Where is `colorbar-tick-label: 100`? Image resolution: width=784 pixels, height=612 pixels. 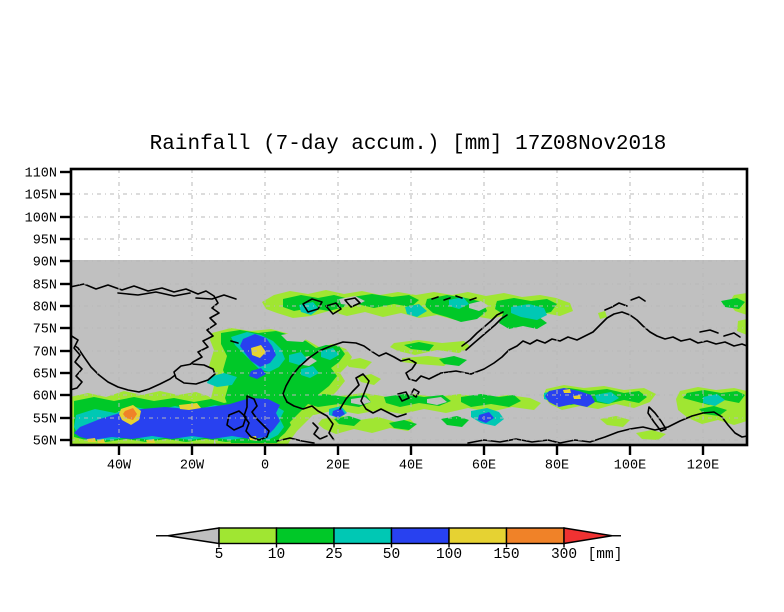 colorbar-tick-label: 100 is located at coordinates (449, 555).